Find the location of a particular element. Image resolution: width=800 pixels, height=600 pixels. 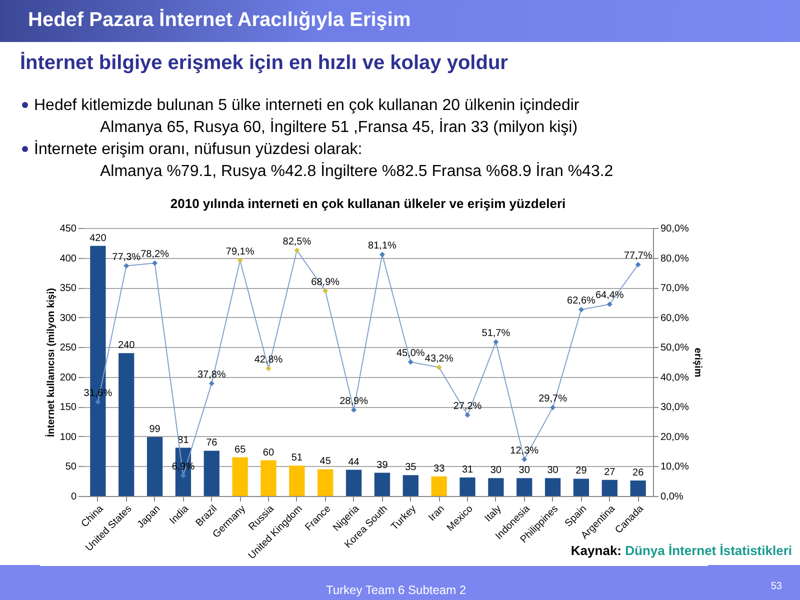

data-label: 27,2% is located at coordinates (467, 406).